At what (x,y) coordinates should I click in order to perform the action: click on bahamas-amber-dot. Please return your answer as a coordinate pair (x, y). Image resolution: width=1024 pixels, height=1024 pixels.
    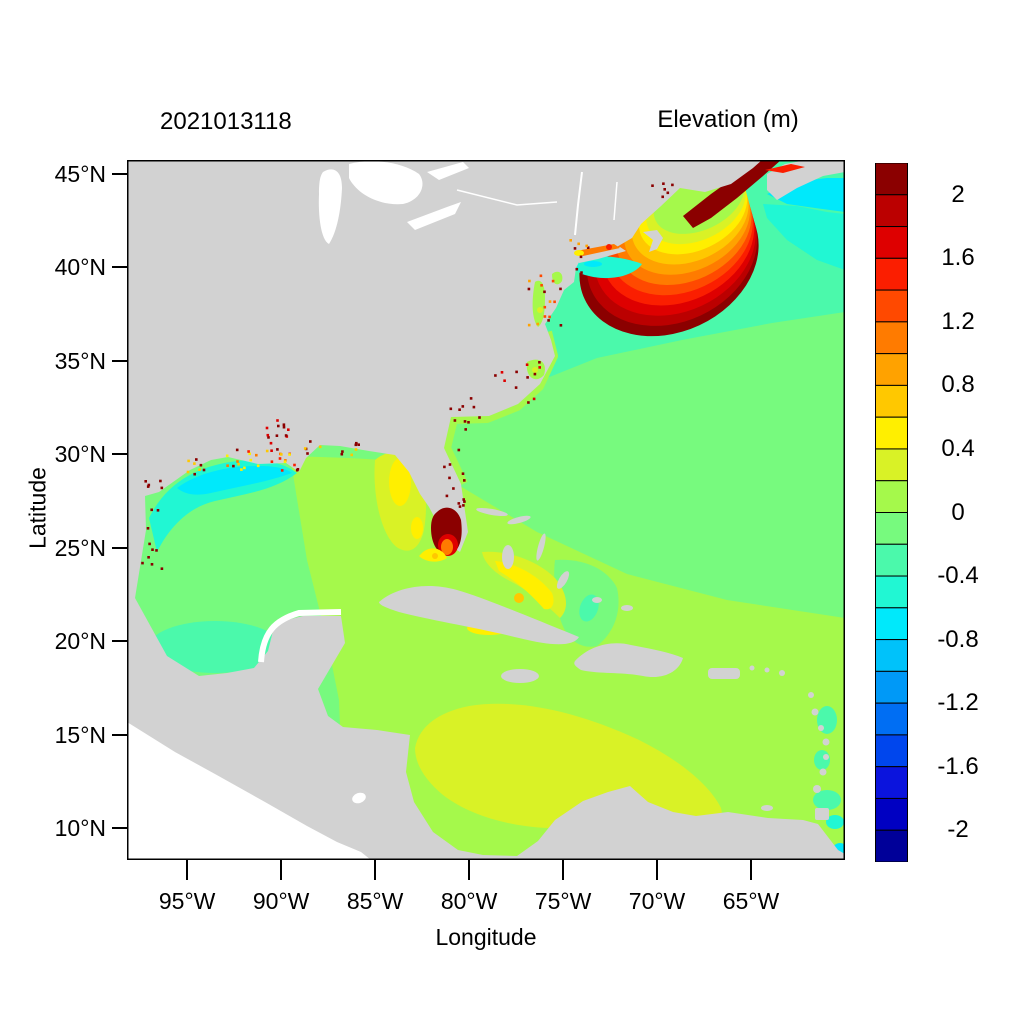
    Looking at the image, I should click on (519, 598).